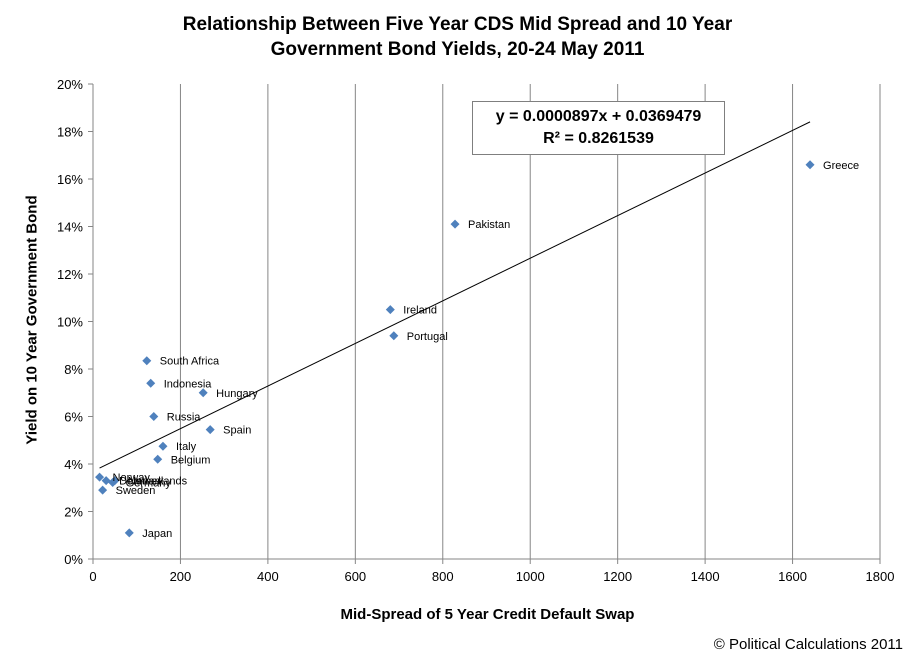 The height and width of the screenshot is (661, 915). What do you see at coordinates (70, 179) in the screenshot?
I see `y-tick-label: 16%` at bounding box center [70, 179].